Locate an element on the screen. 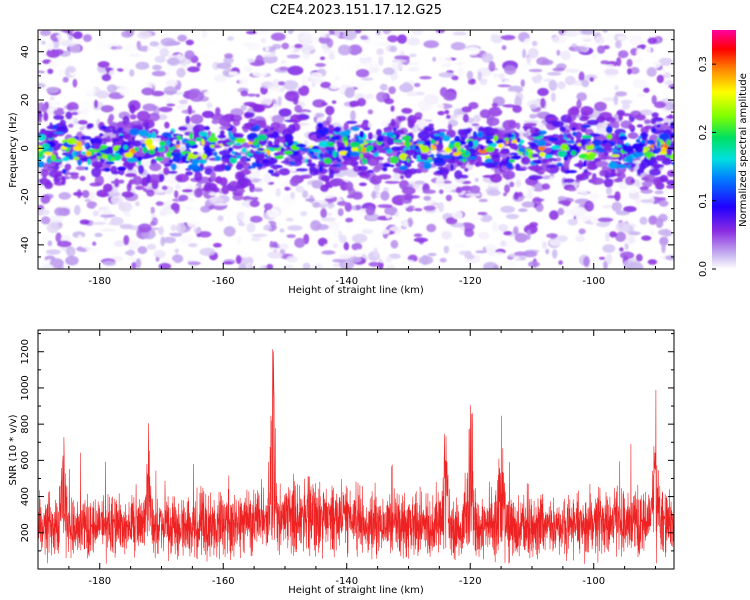 The image size is (750, 600). x-tick-label: -120 is located at coordinates (470, 281).